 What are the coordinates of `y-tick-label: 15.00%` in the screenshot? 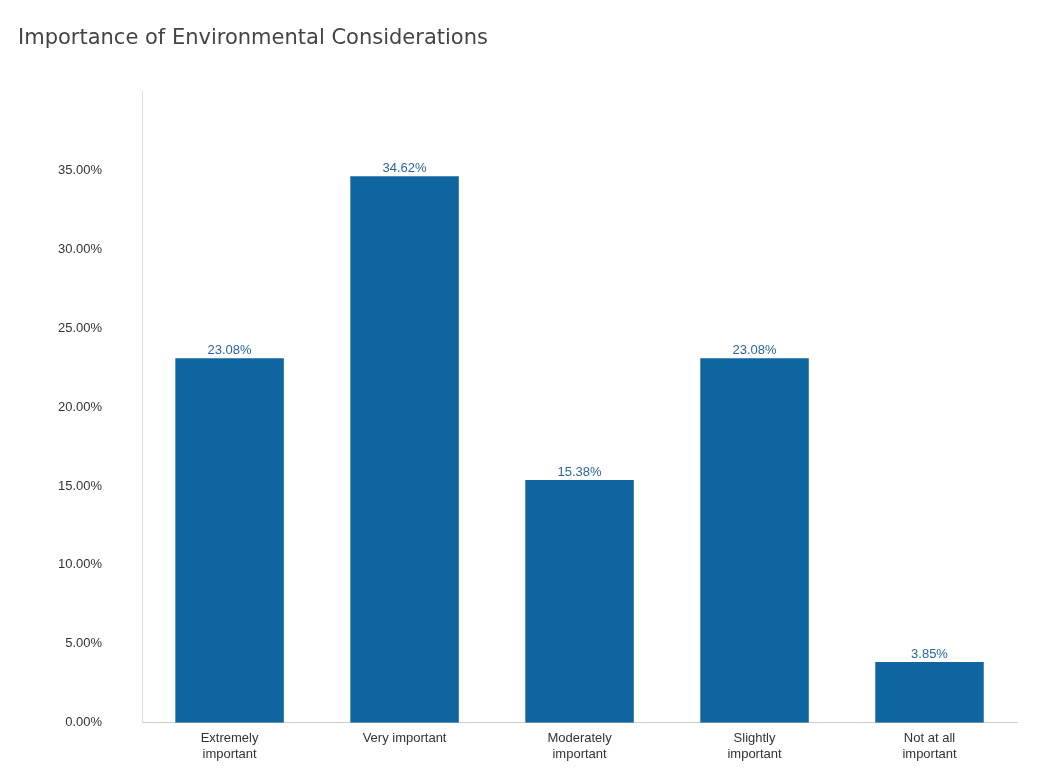 It's located at (80, 485).